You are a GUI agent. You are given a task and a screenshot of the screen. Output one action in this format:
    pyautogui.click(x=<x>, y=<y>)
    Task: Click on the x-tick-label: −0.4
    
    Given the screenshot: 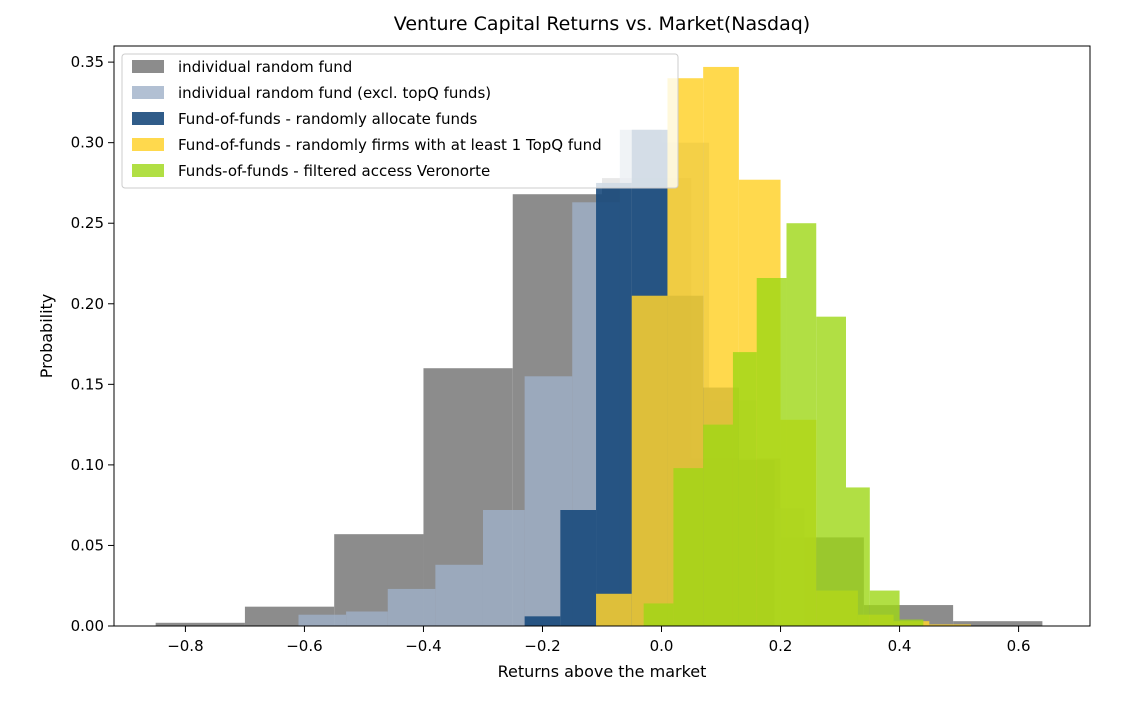 What is the action you would take?
    pyautogui.click(x=423, y=646)
    